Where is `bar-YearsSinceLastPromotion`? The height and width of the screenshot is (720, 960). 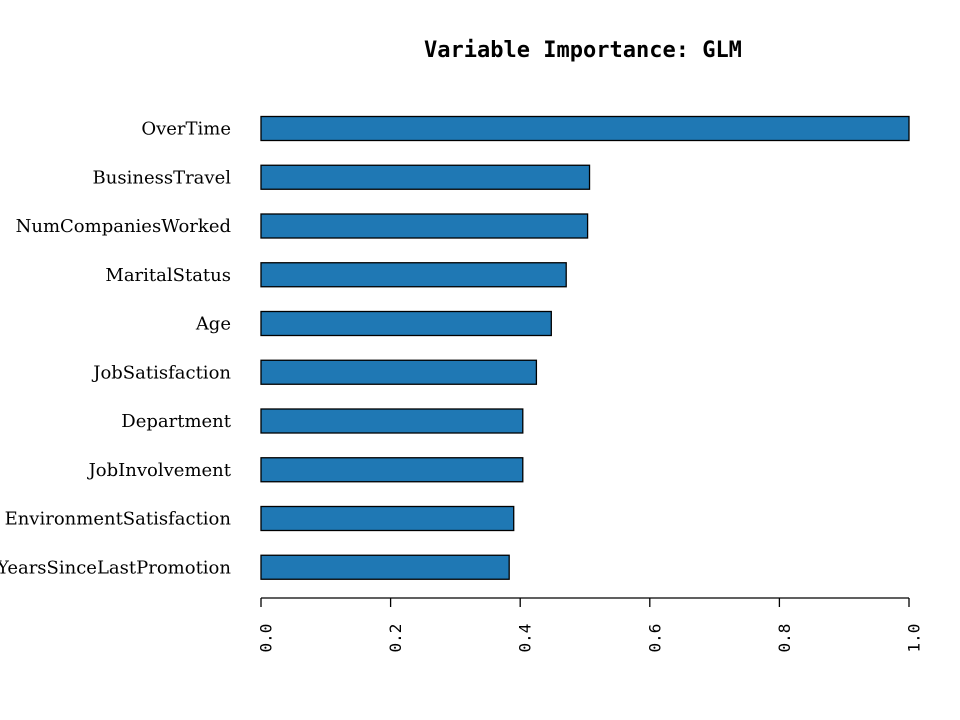
bar-YearsSinceLastPromotion is located at coordinates (385, 567).